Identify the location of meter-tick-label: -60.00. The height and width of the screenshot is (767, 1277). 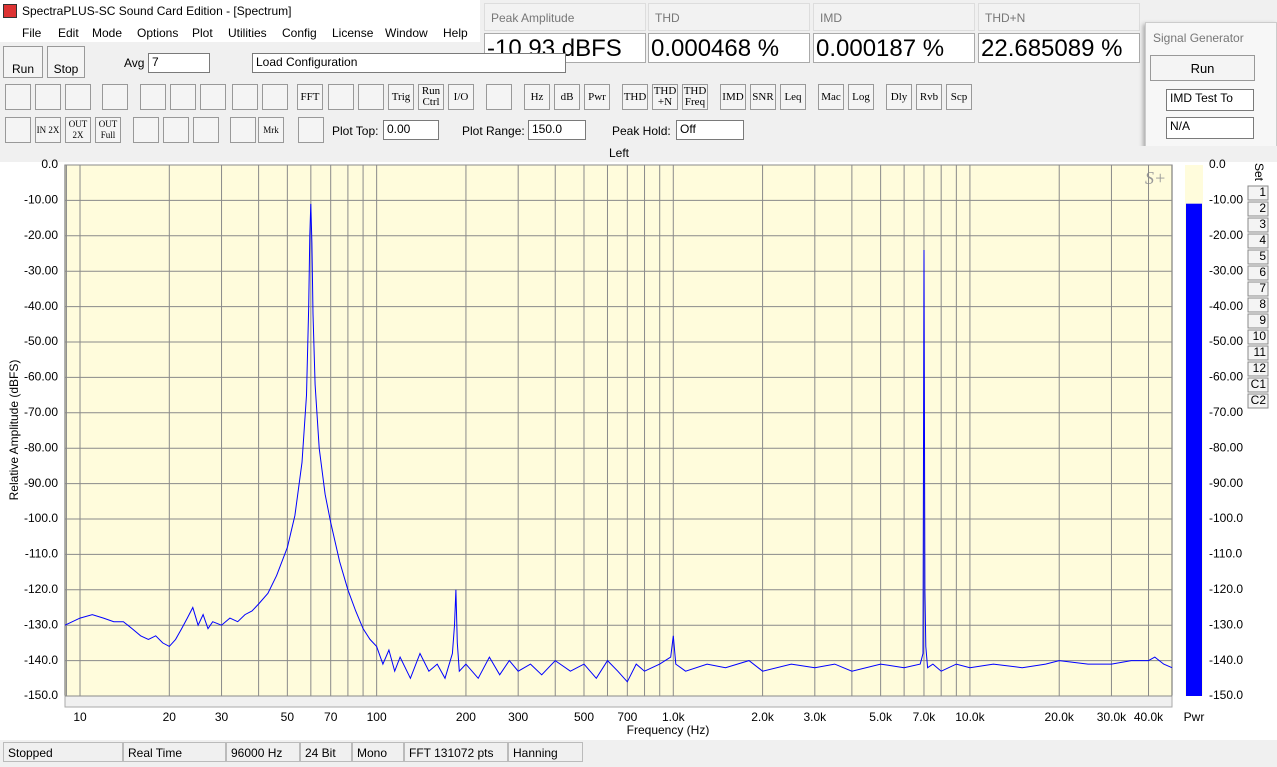
(1226, 377).